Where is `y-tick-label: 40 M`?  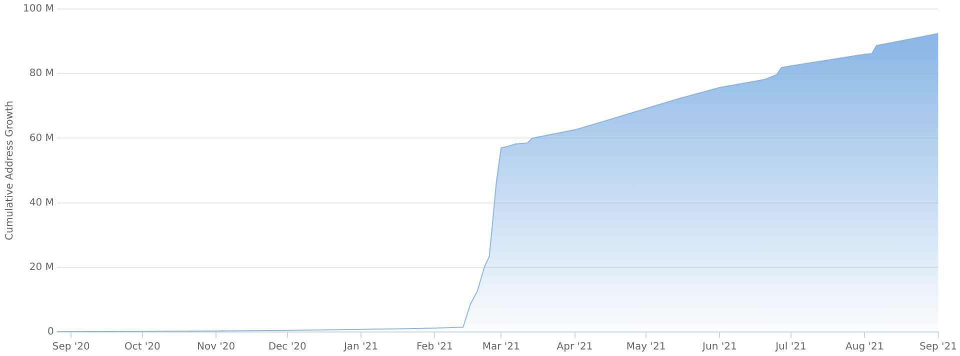
y-tick-label: 40 M is located at coordinates (41, 202).